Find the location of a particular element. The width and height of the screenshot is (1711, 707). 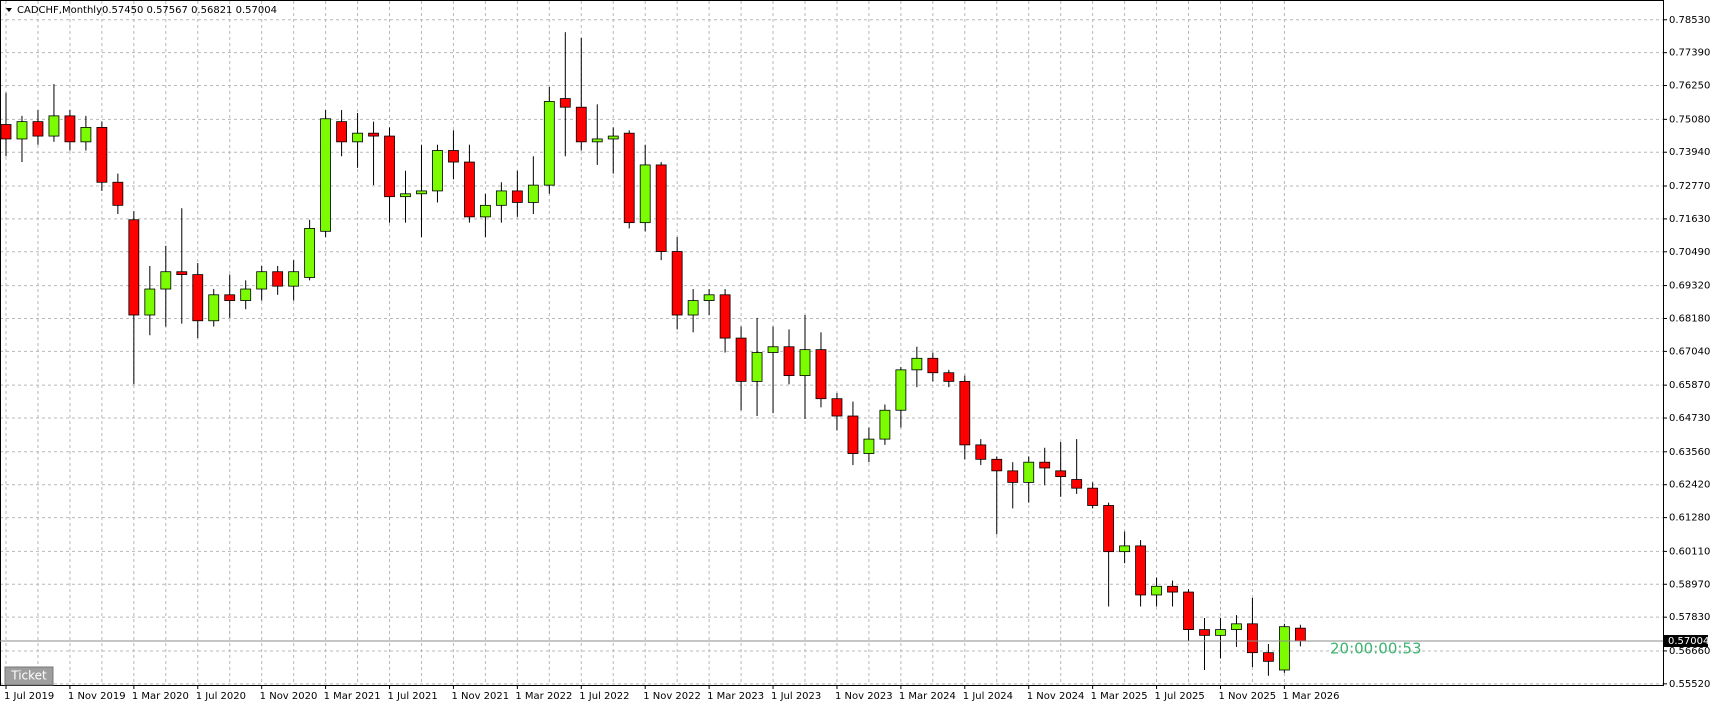

x-tick-label: 1 Jul 2025 is located at coordinates (1180, 696).